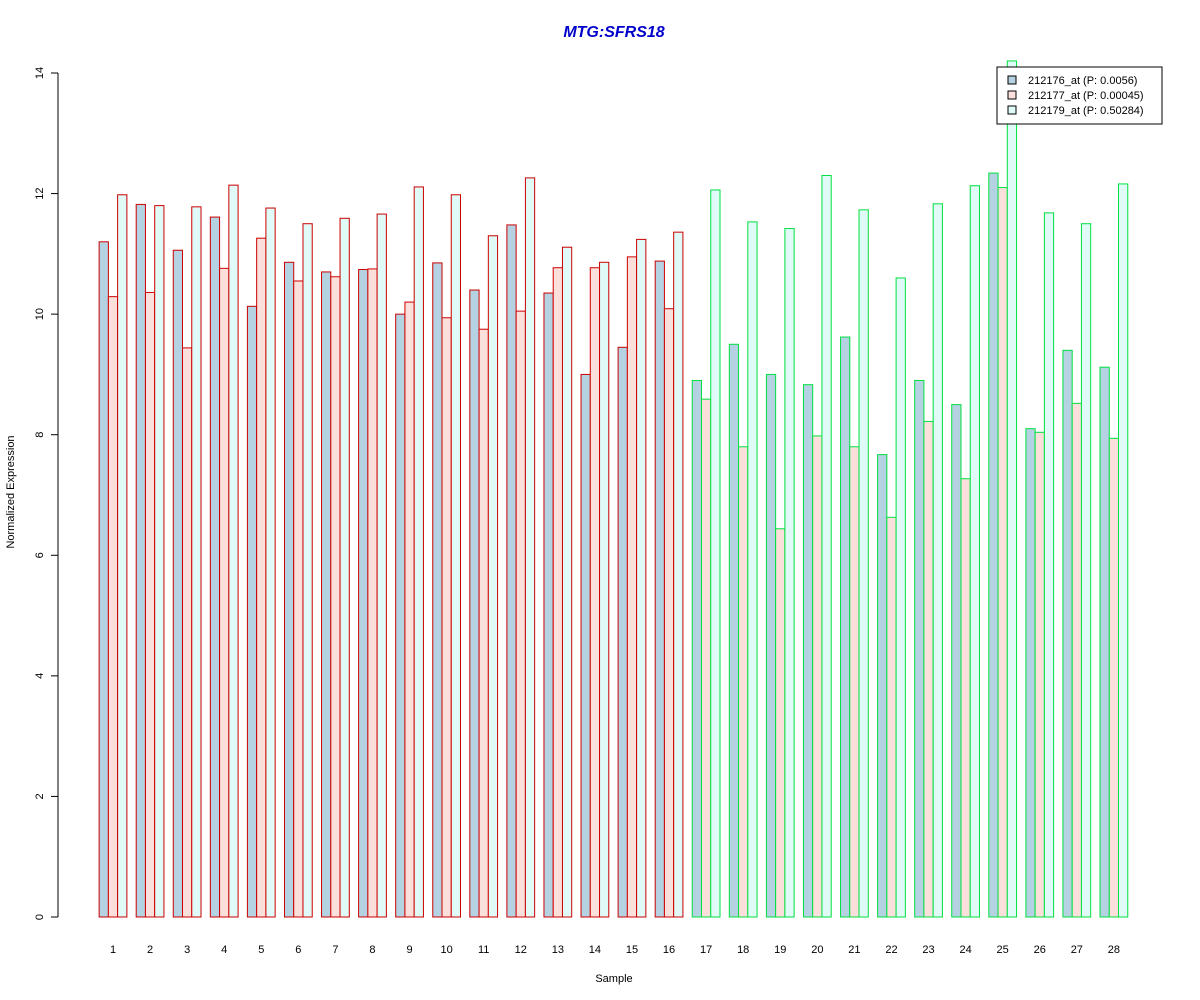 The image size is (1200, 1000). I want to click on x-tick-label: 1, so click(113, 950).